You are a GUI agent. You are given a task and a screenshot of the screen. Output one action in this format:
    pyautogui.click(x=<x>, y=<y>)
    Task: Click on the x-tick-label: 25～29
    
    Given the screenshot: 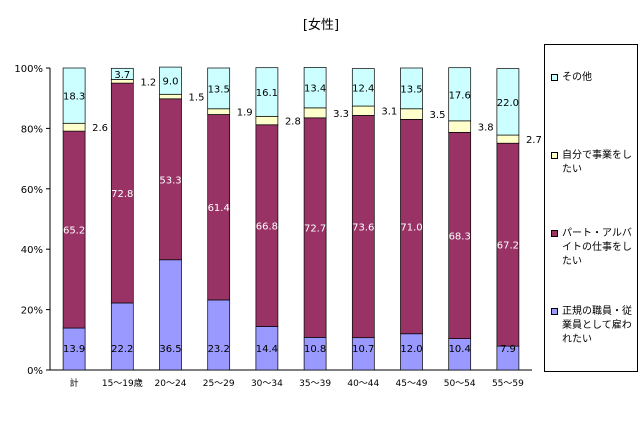 What is the action you would take?
    pyautogui.click(x=219, y=384)
    